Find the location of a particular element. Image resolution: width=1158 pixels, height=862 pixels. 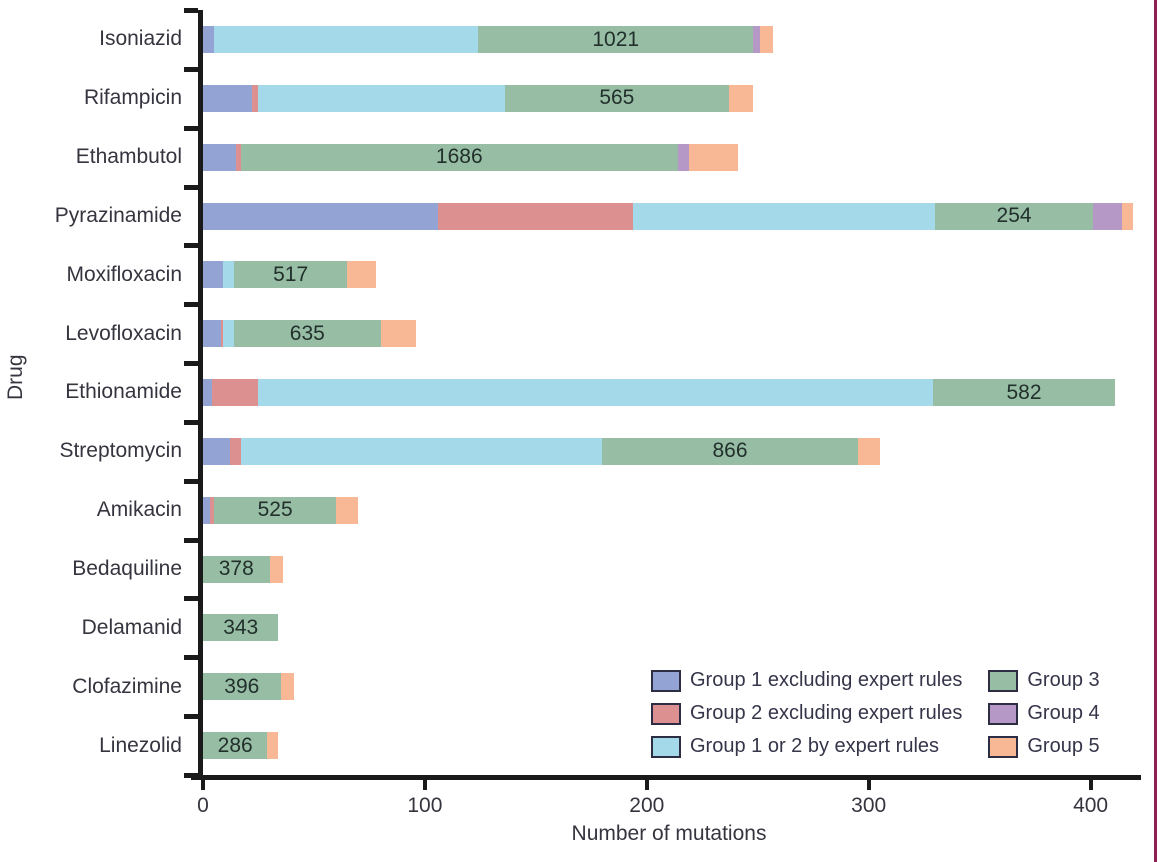

bar-segment: 343 is located at coordinates (241, 628).